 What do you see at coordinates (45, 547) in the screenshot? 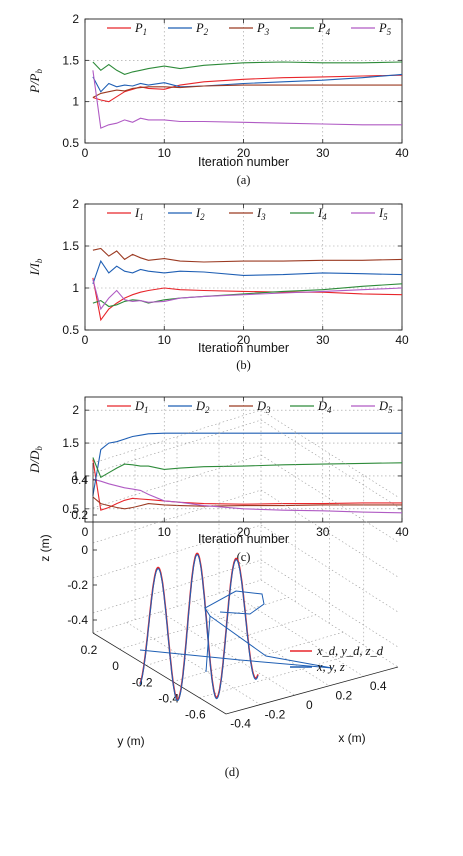
I see `z-axis-label: z (m)` at bounding box center [45, 547].